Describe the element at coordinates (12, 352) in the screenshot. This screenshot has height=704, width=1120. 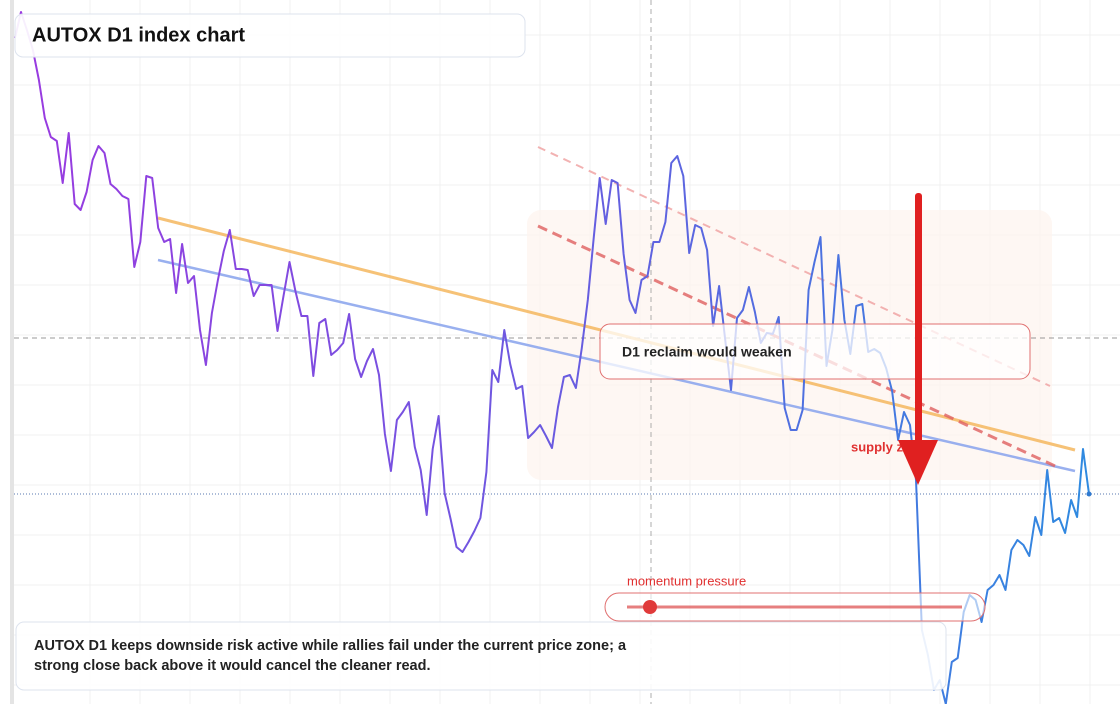
I see `edge` at that location.